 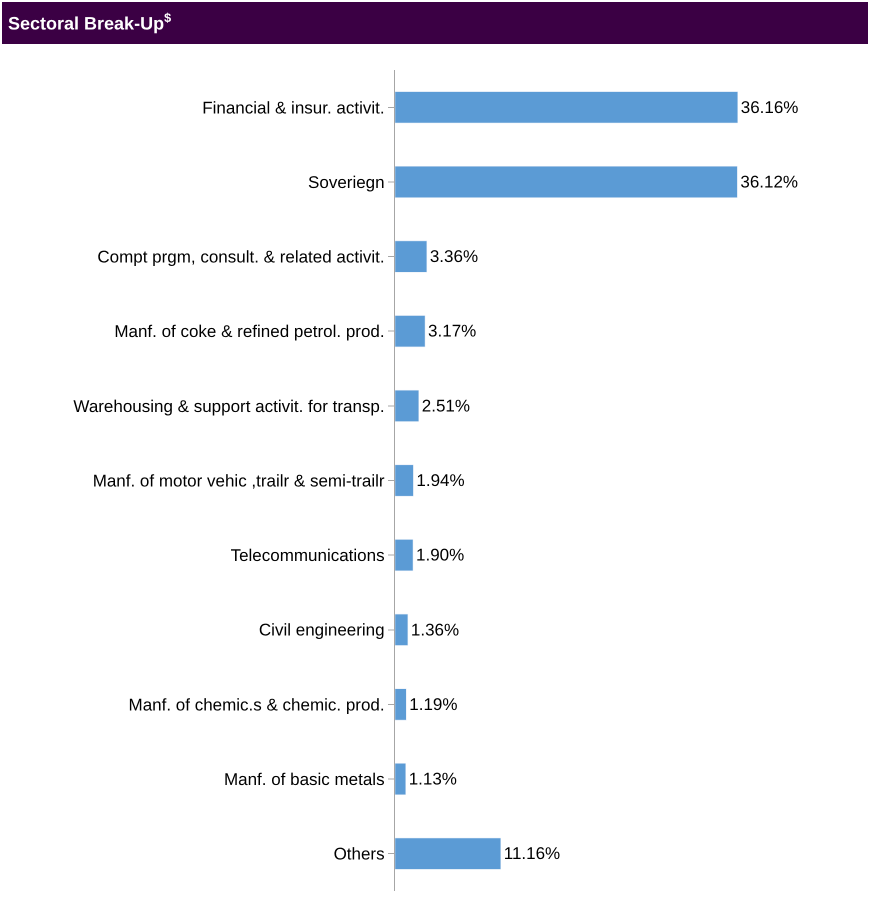 What do you see at coordinates (229, 406) in the screenshot?
I see `y-tick-label: Warehousing & support activit. for transp.` at bounding box center [229, 406].